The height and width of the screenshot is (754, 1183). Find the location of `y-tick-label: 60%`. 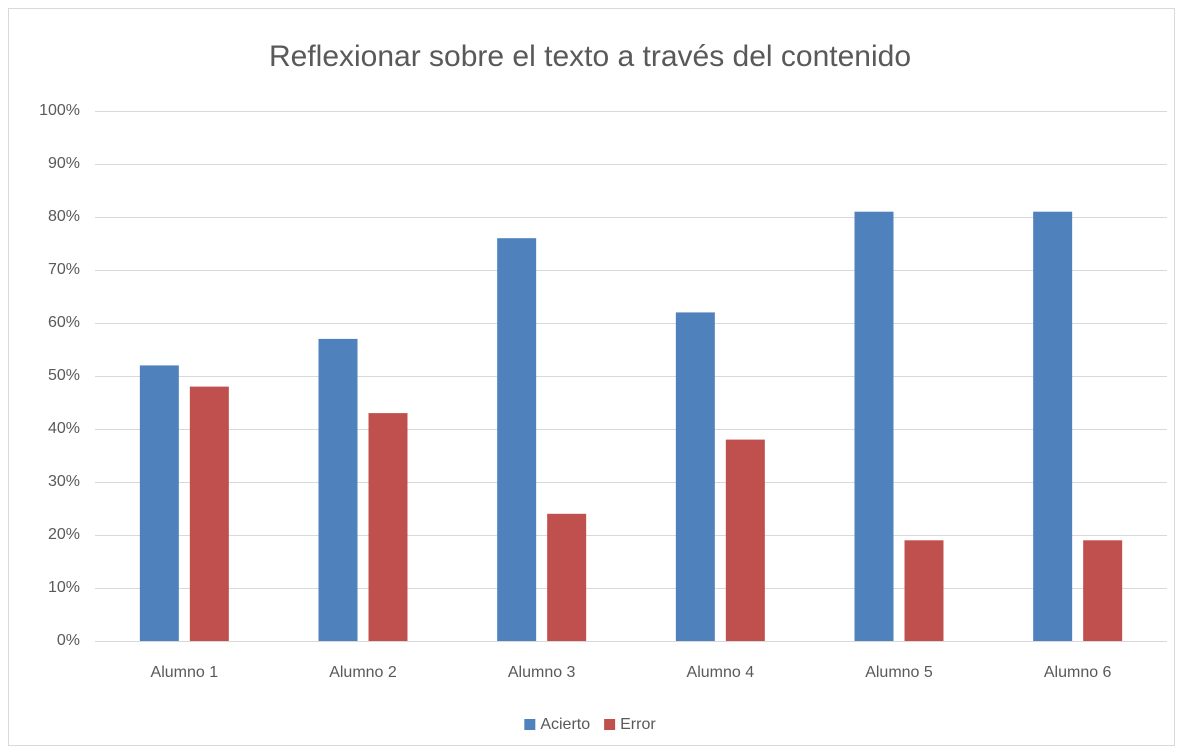

y-tick-label: 60% is located at coordinates (64, 322).